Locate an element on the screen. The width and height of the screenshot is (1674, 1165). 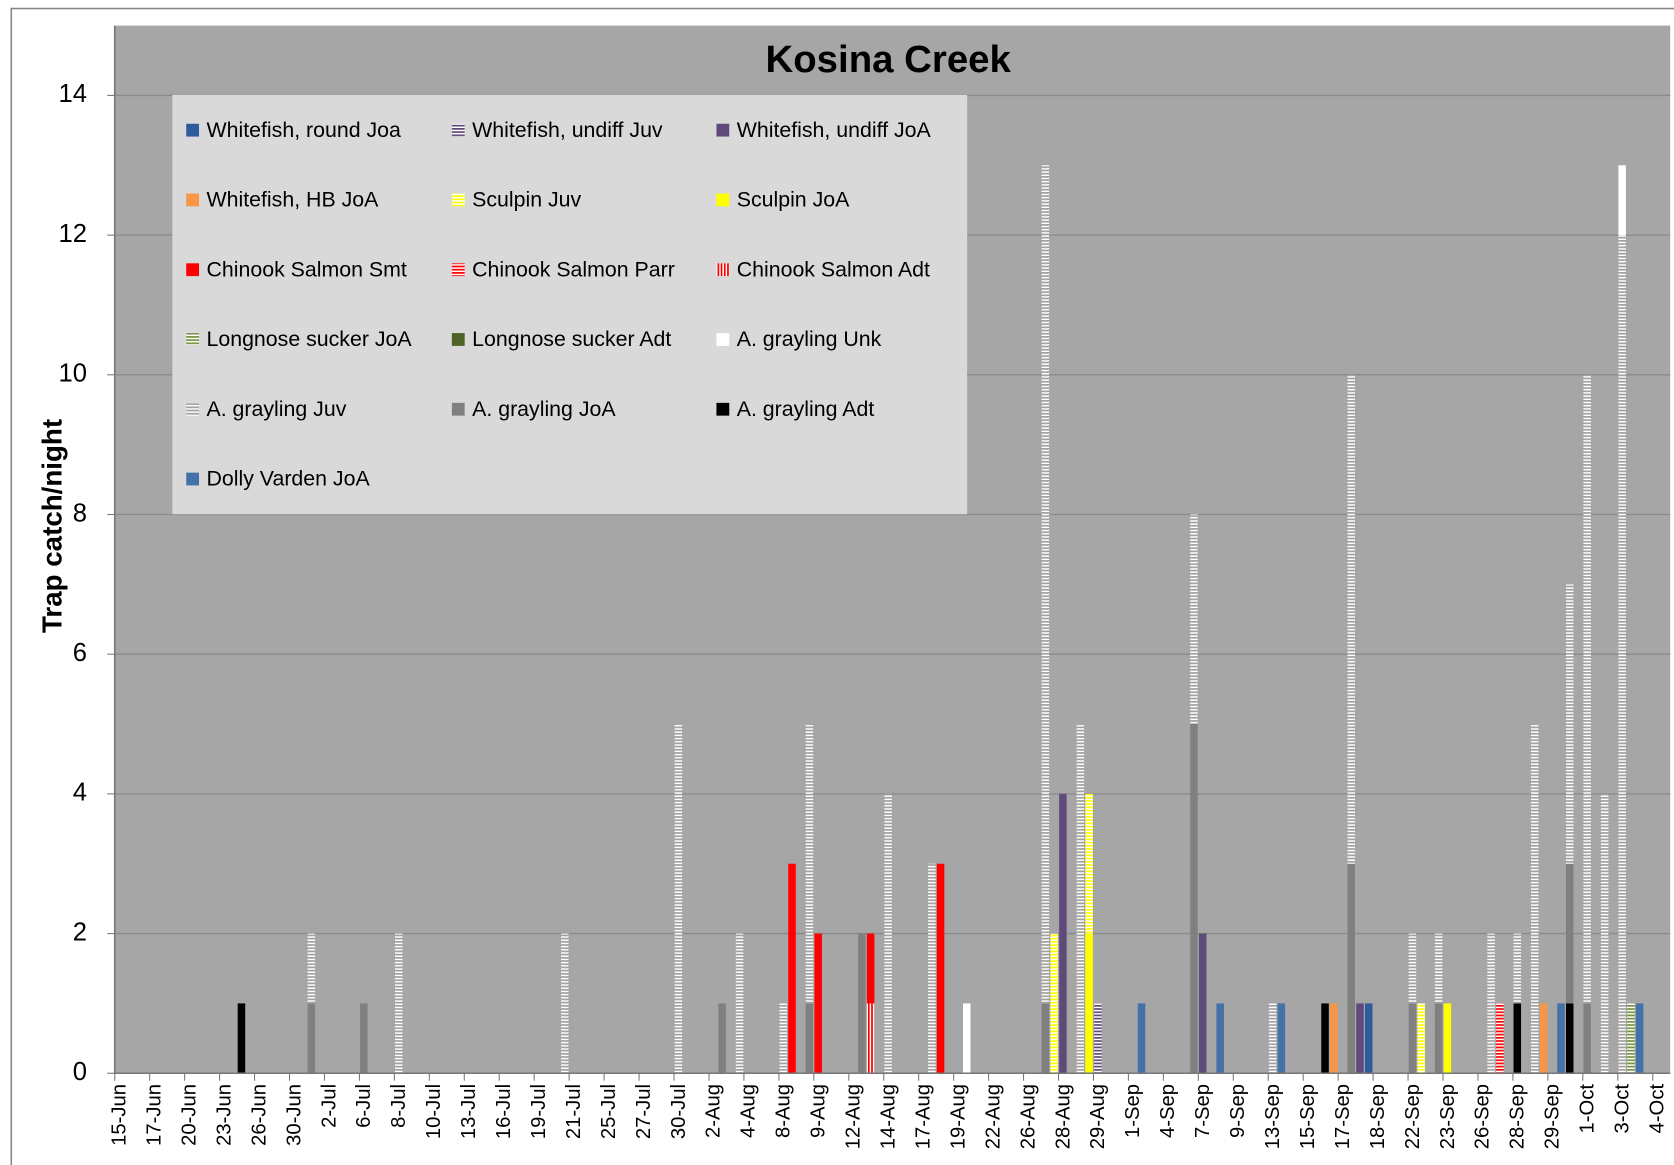
x-tick-label: 23-Sep is located at coordinates (1448, 1116).